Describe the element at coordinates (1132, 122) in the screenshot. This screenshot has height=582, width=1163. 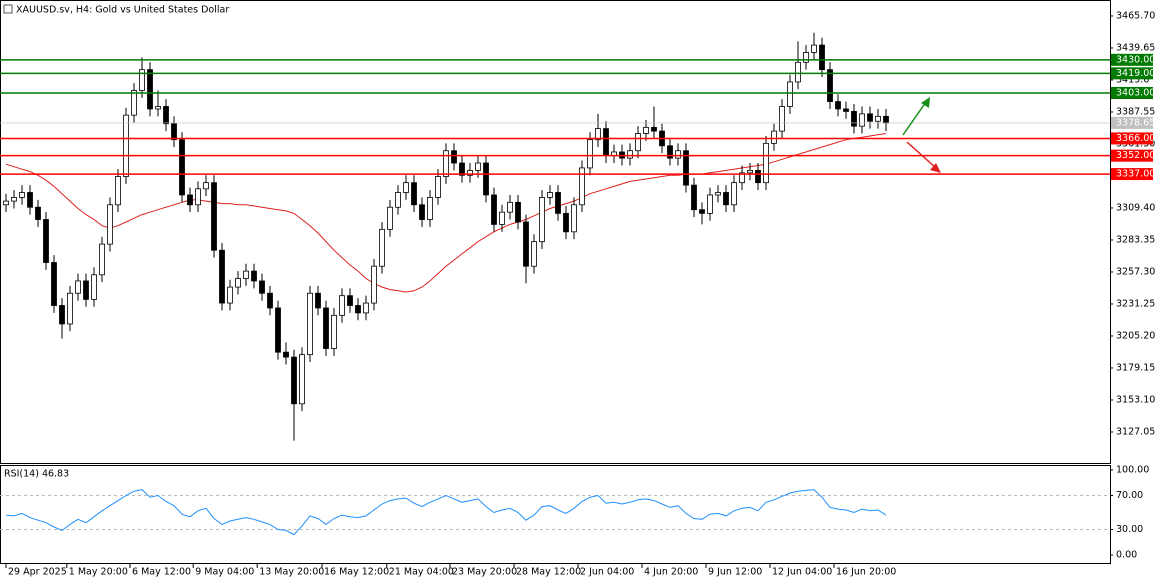
I see `last-price-box` at that location.